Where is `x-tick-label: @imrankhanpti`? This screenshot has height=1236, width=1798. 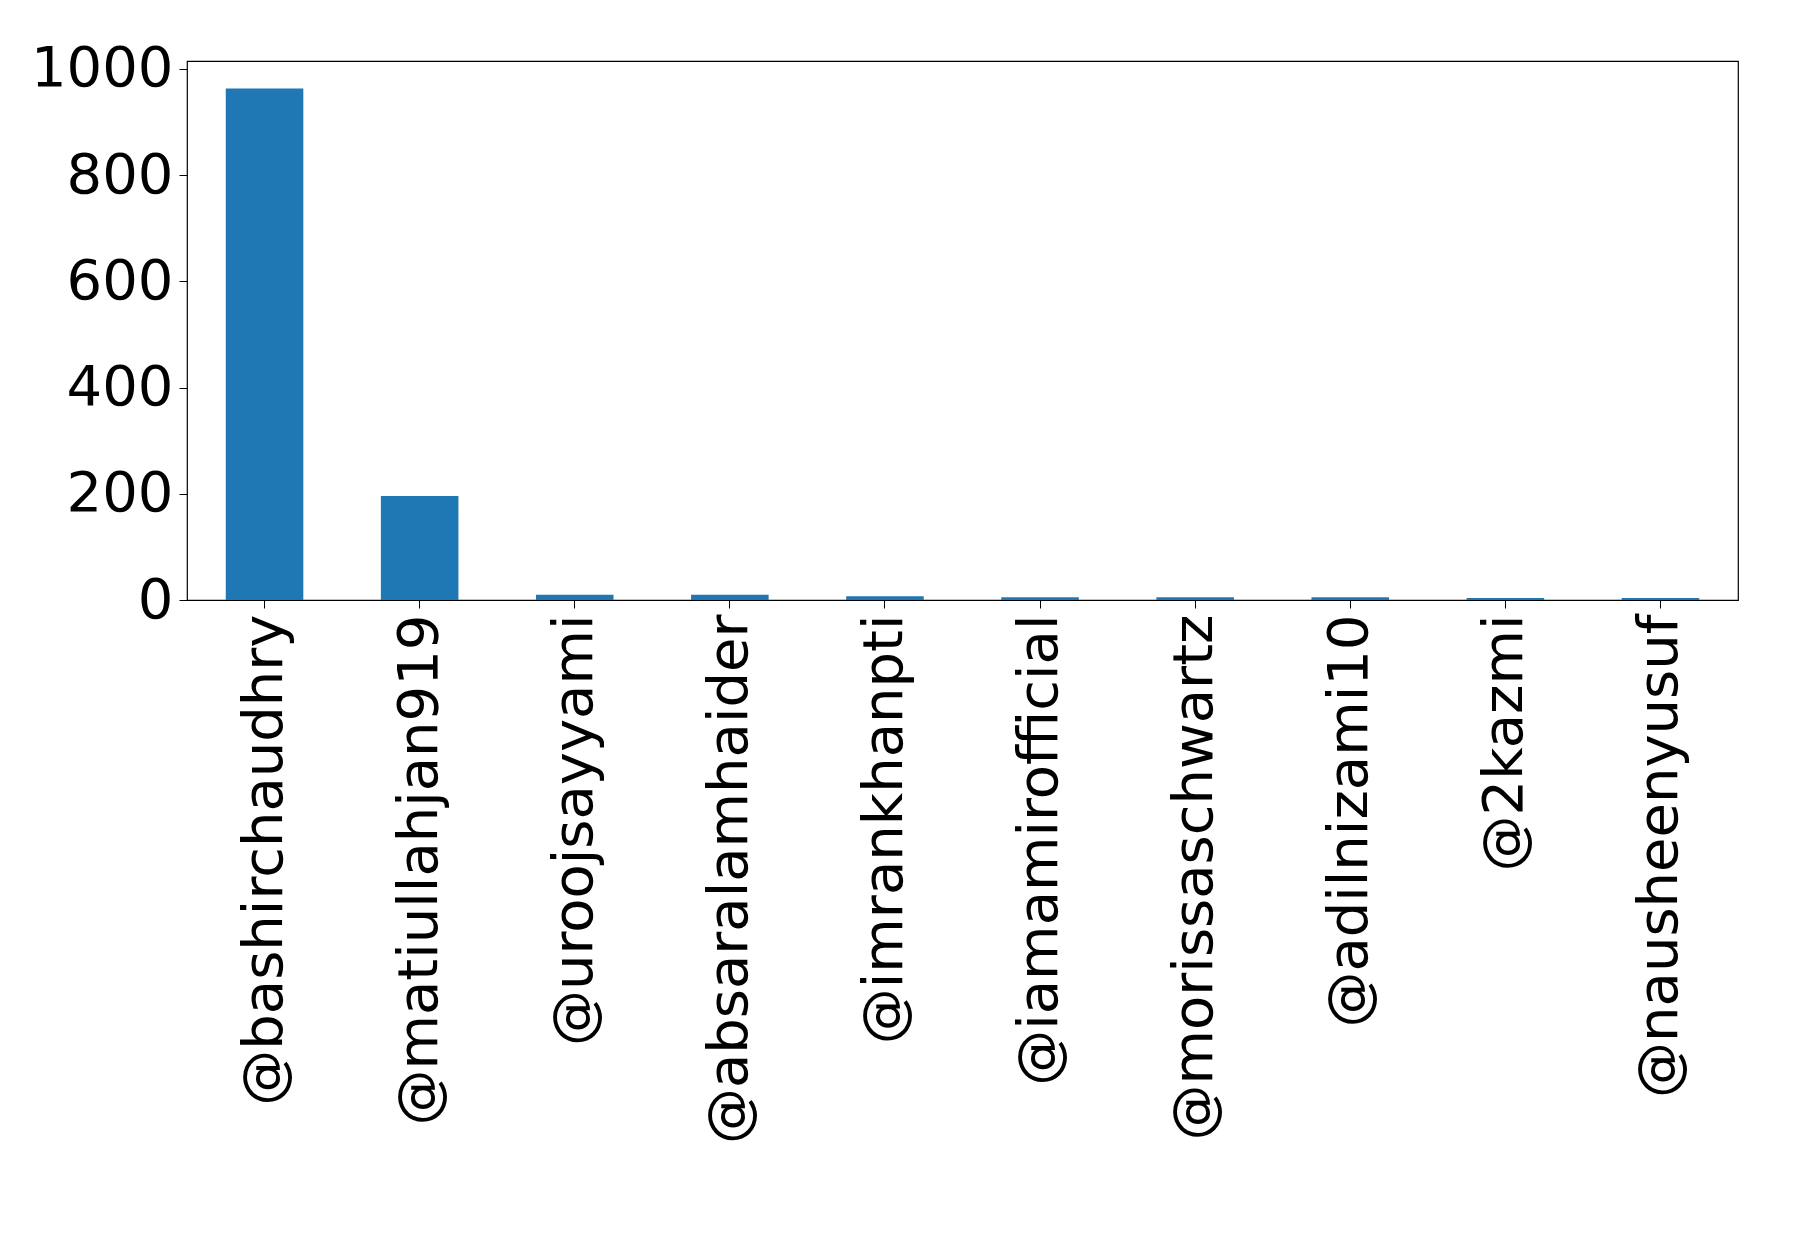
x-tick-label: @imrankhanpti is located at coordinates (882, 829).